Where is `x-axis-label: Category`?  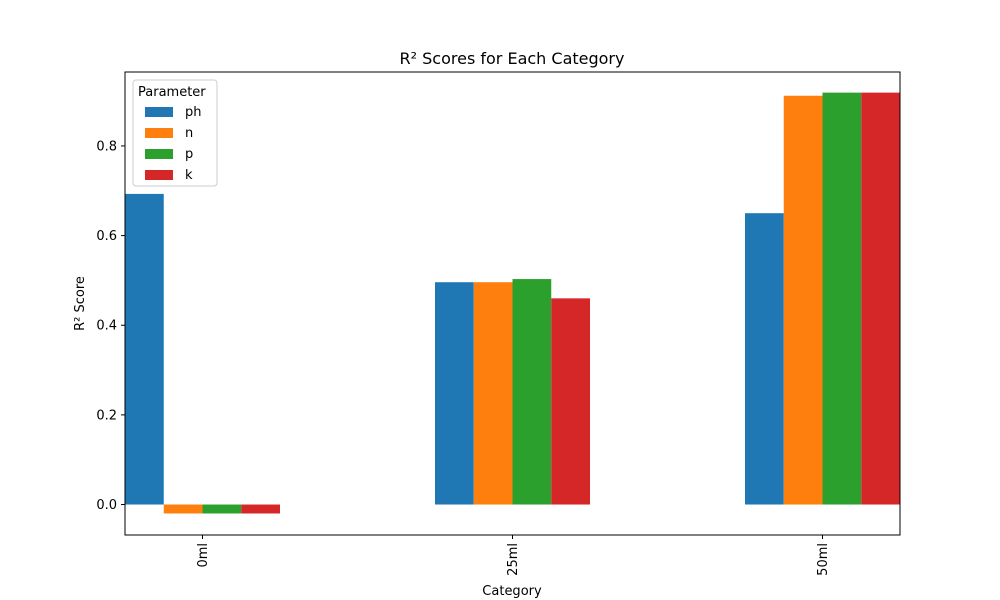
x-axis-label: Category is located at coordinates (512, 591).